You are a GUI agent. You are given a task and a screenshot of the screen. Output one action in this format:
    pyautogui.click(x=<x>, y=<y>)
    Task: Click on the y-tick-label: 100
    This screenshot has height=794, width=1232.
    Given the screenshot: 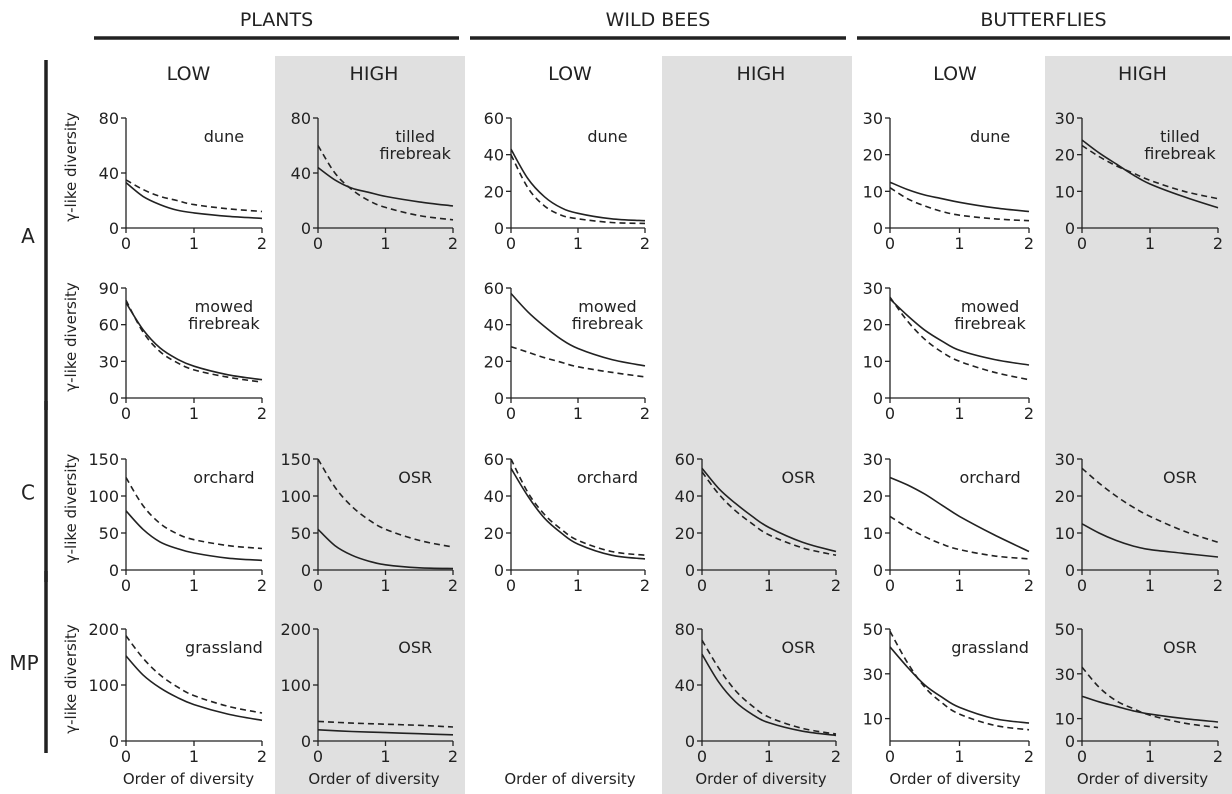 What is the action you would take?
    pyautogui.click(x=295, y=685)
    